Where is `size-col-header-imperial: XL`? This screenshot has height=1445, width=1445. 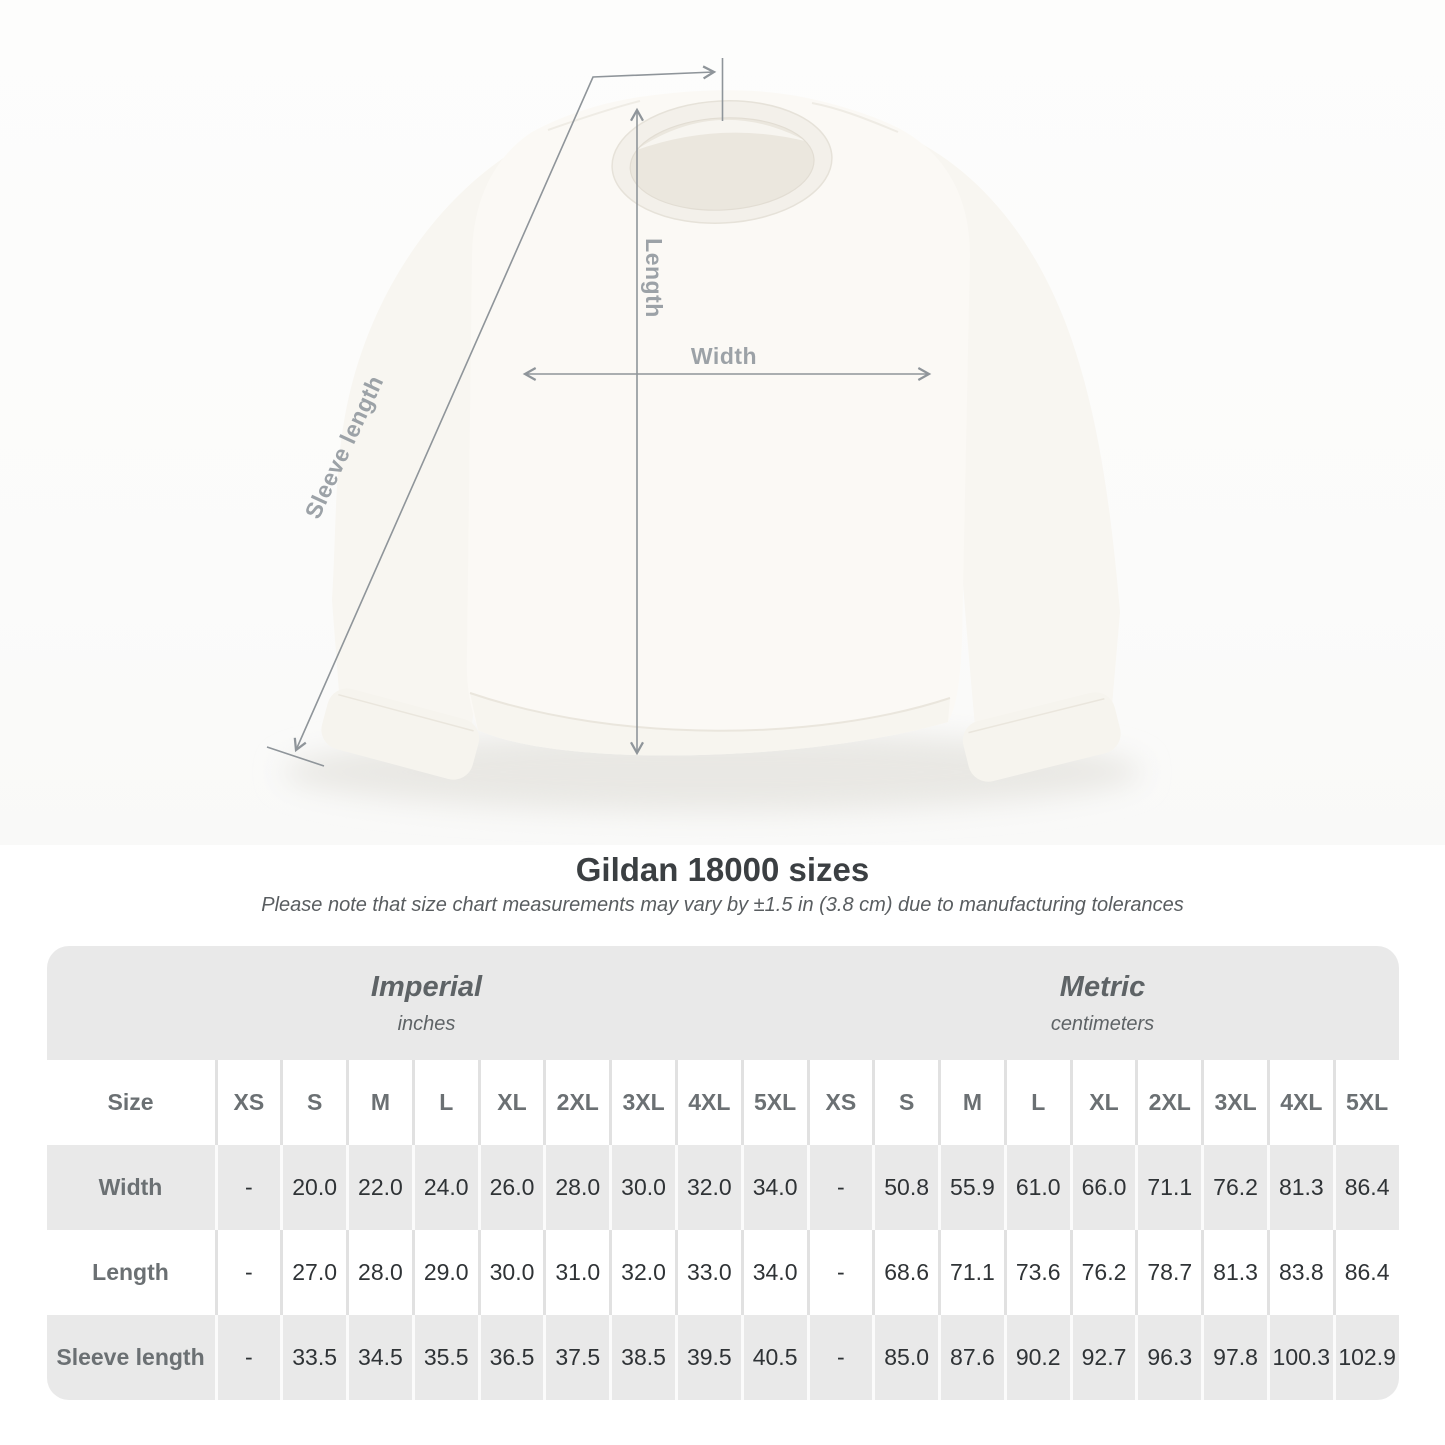
size-col-header-imperial: XL is located at coordinates (510, 1102).